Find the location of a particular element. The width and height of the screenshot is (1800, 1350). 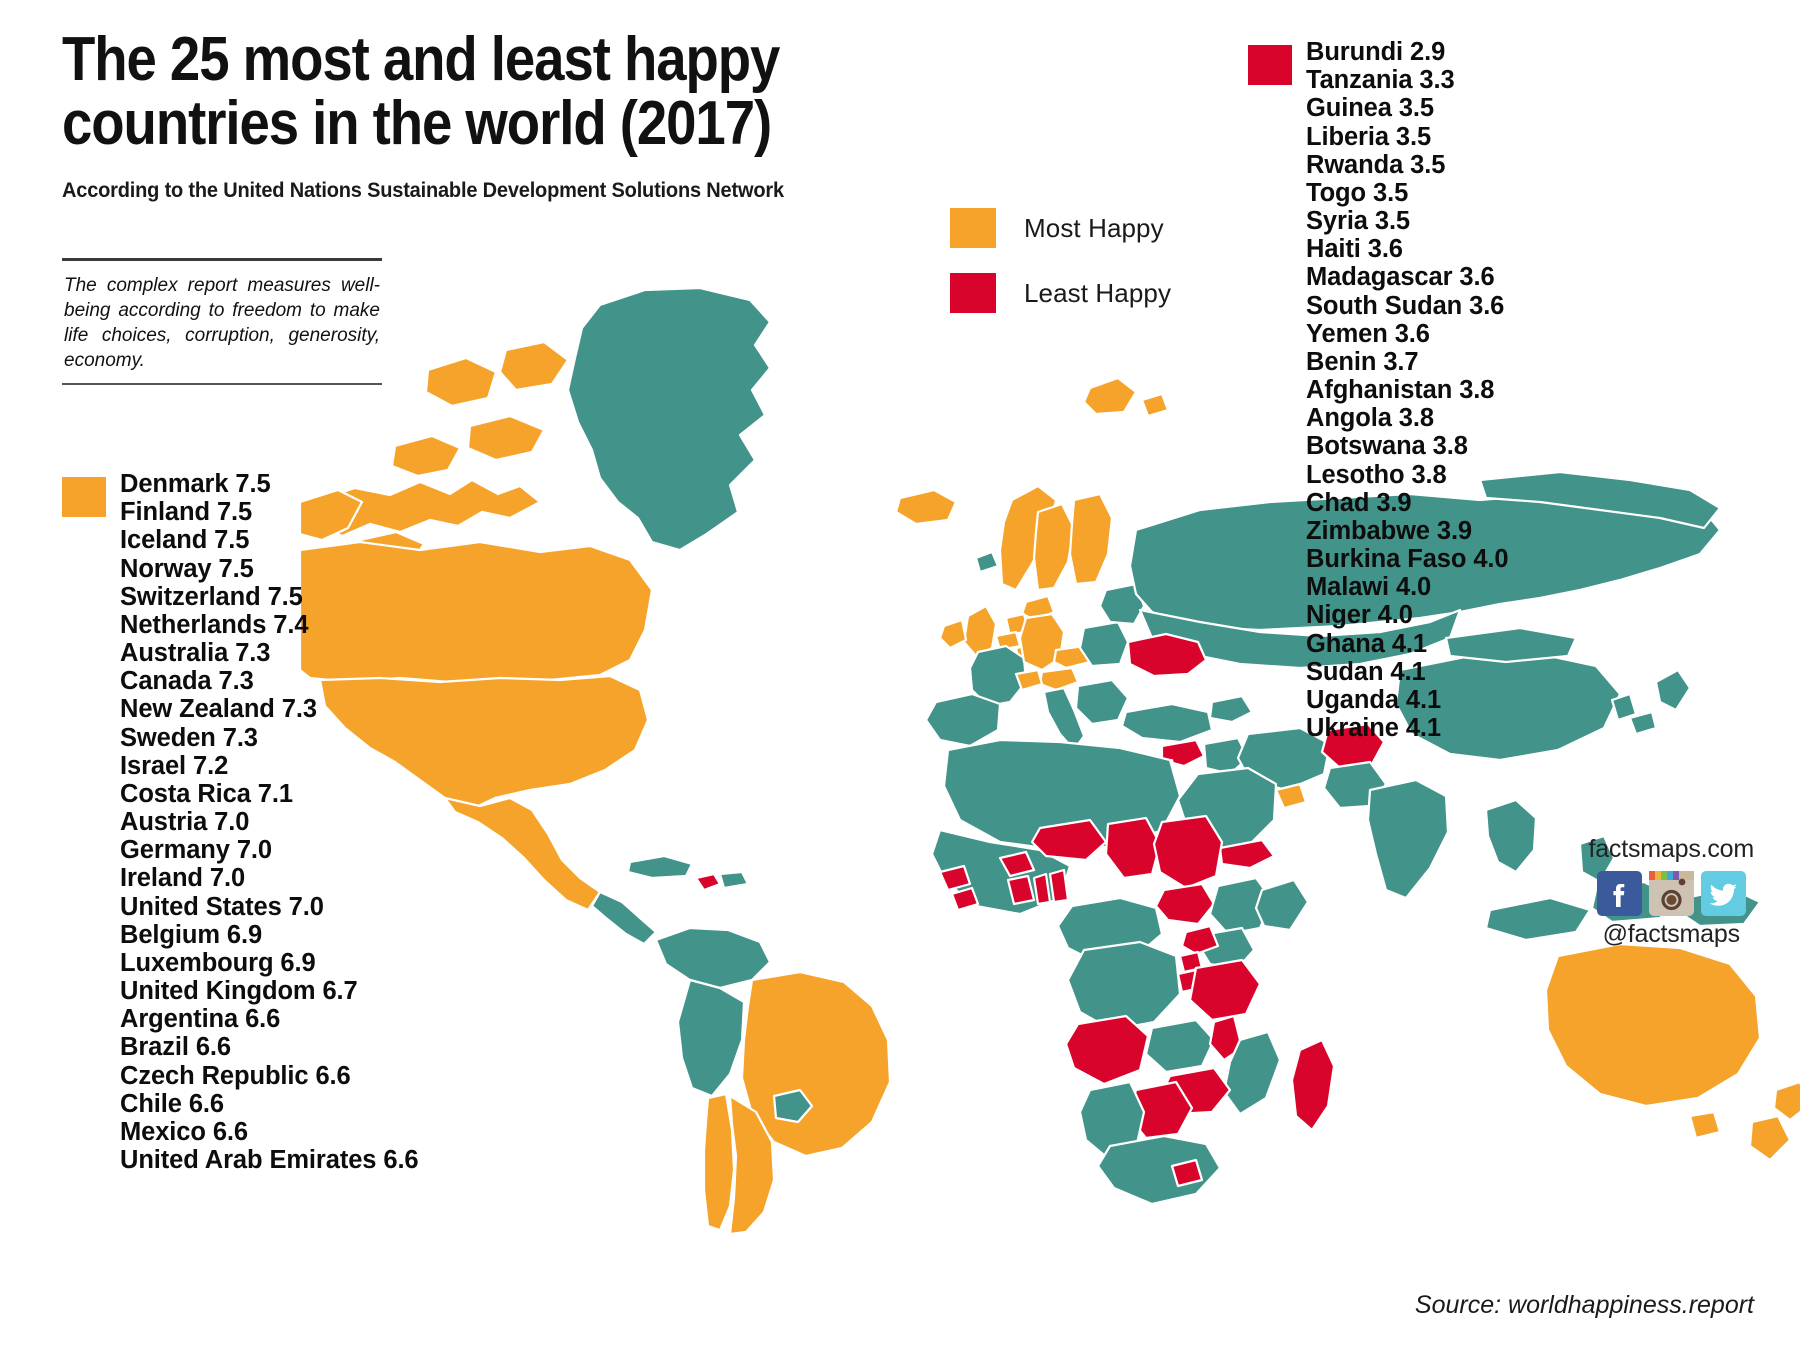

red-square-swatch-list is located at coordinates (1270, 65).